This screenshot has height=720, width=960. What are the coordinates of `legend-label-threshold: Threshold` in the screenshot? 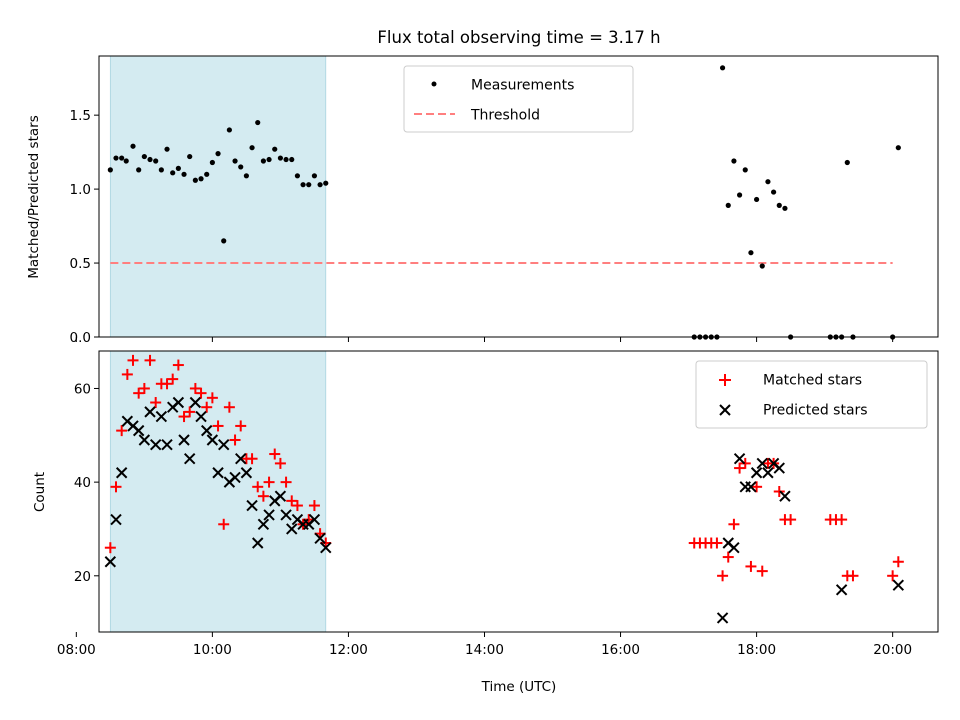 It's located at (505, 116).